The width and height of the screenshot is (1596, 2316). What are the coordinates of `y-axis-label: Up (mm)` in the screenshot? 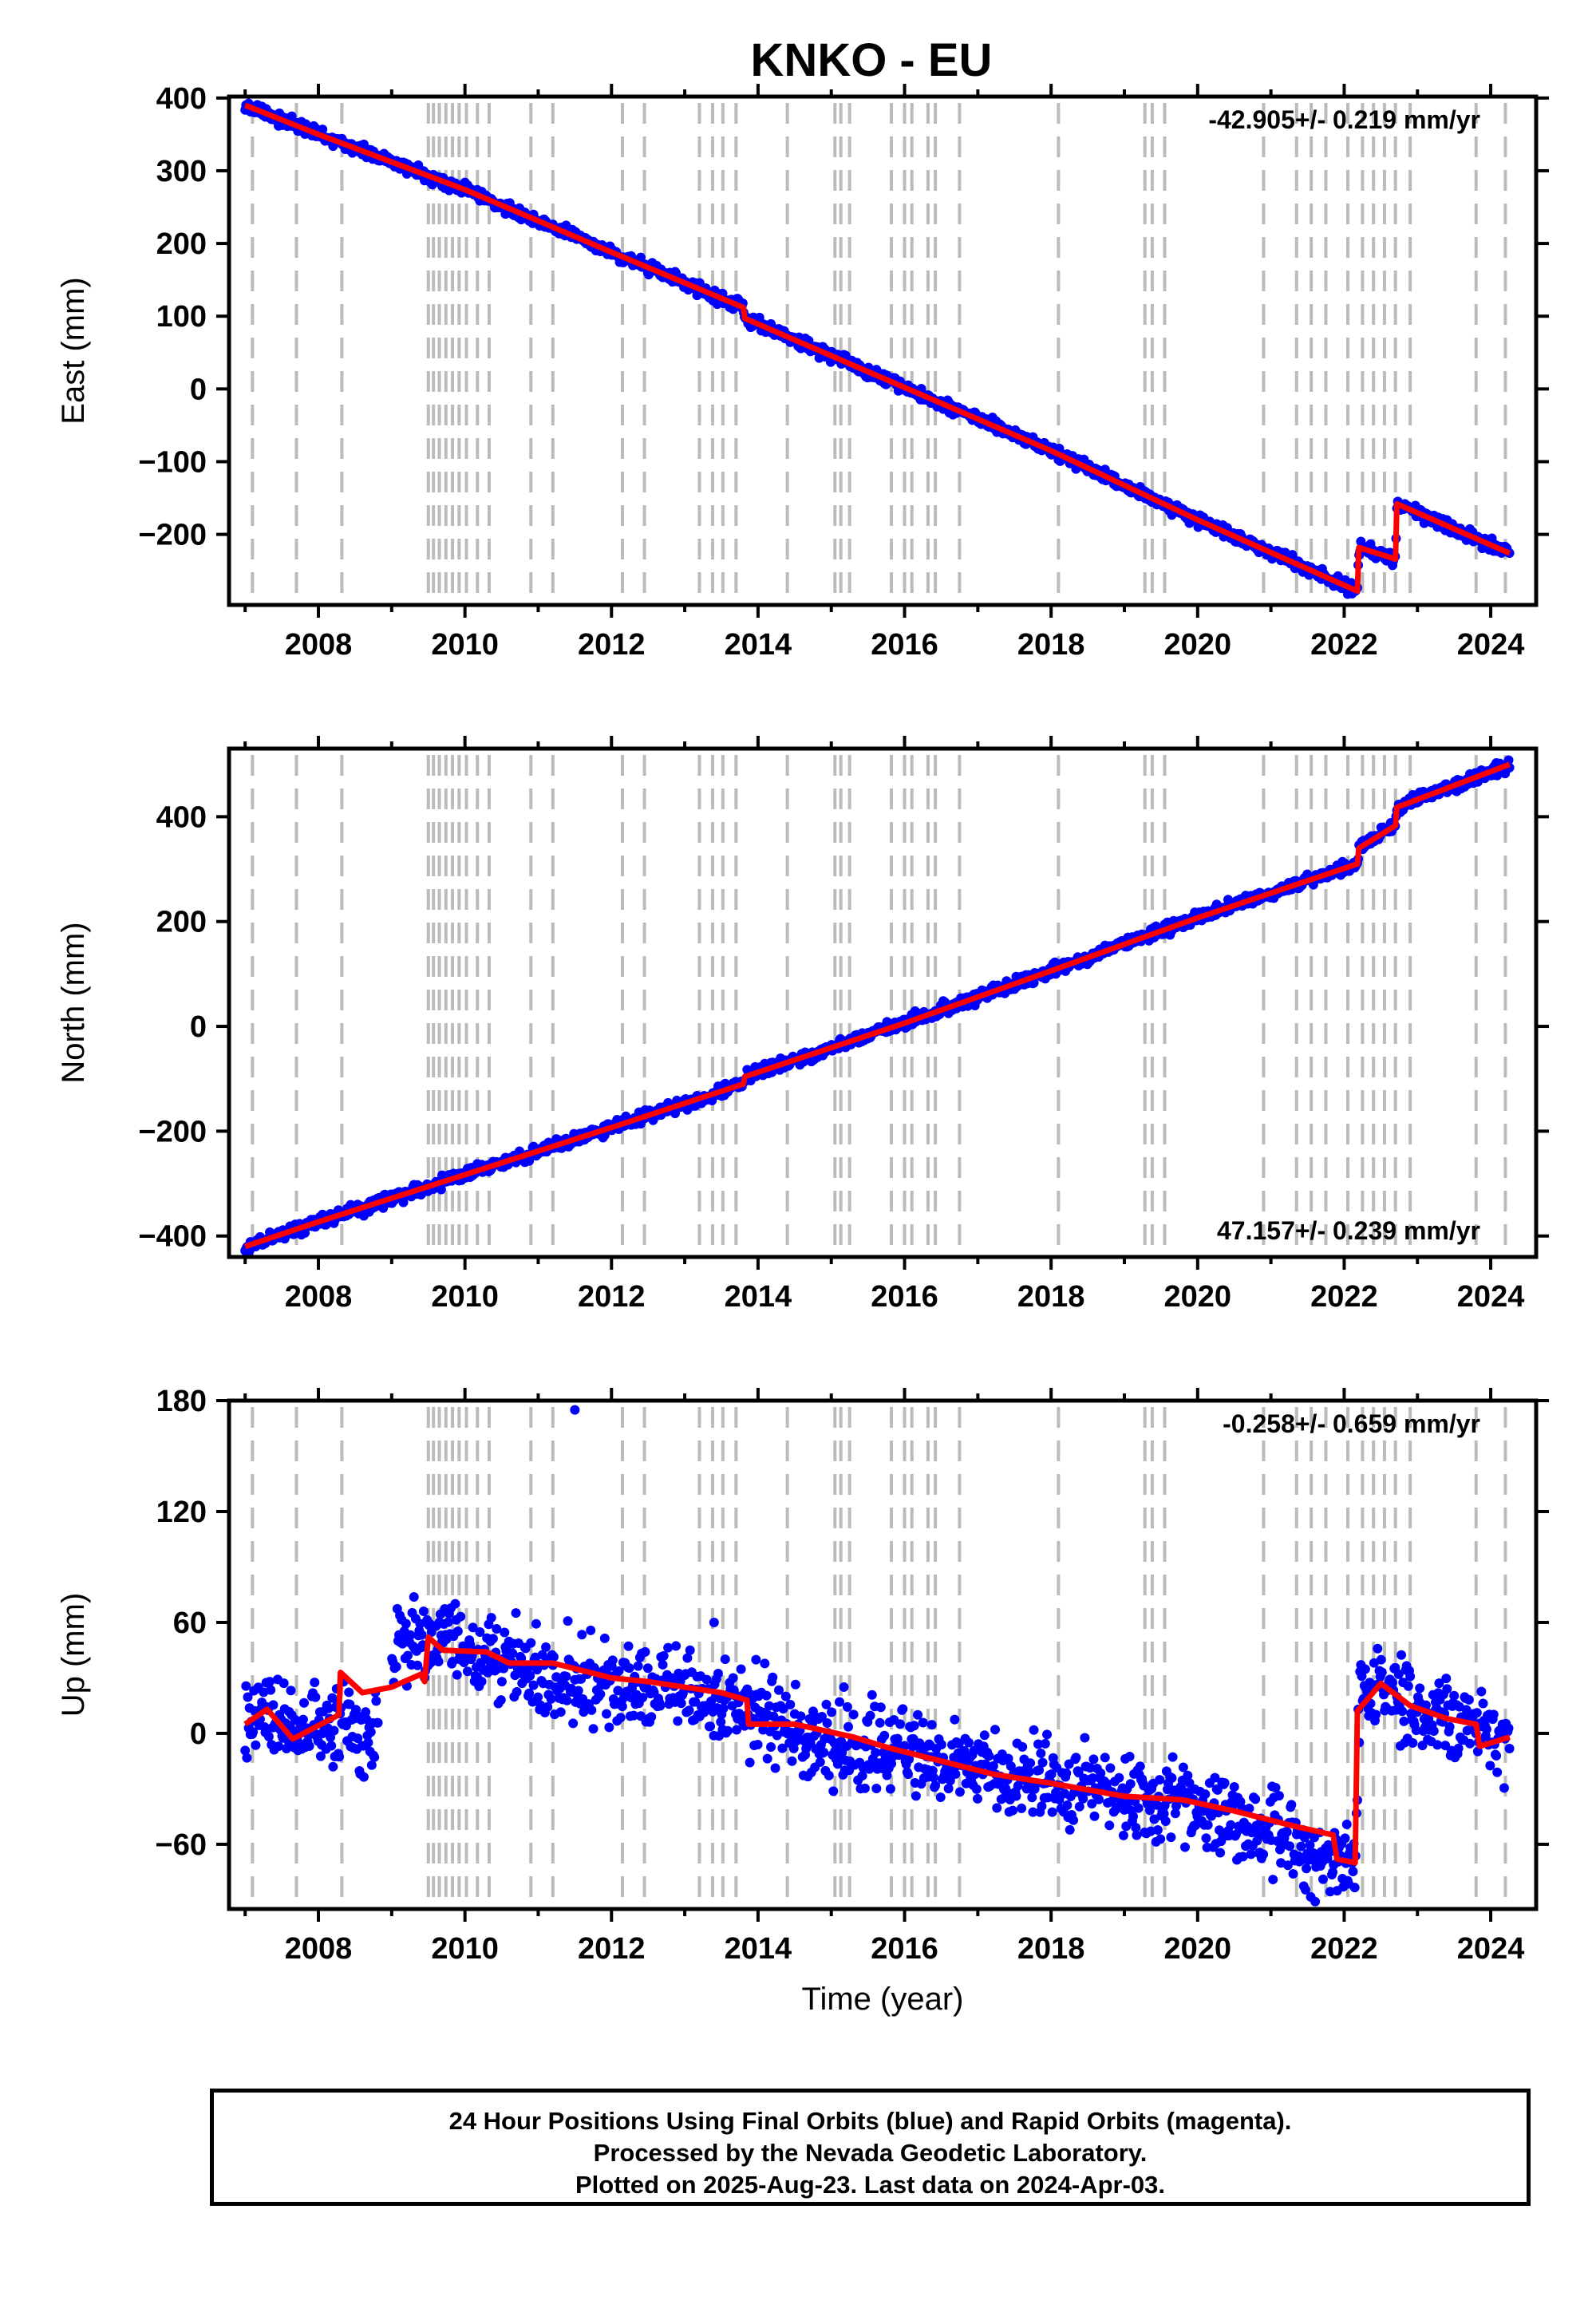 It's located at (73, 1655).